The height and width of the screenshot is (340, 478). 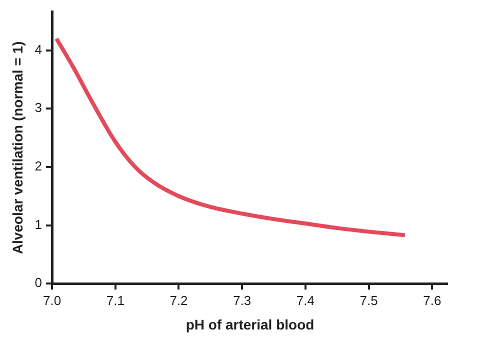 I want to click on x-tick-label: 7.5, so click(x=369, y=300).